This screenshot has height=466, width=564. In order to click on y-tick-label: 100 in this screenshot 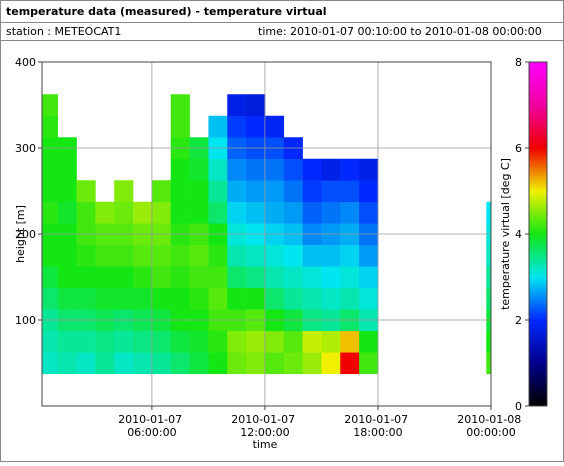, I will do `click(25, 320)`.